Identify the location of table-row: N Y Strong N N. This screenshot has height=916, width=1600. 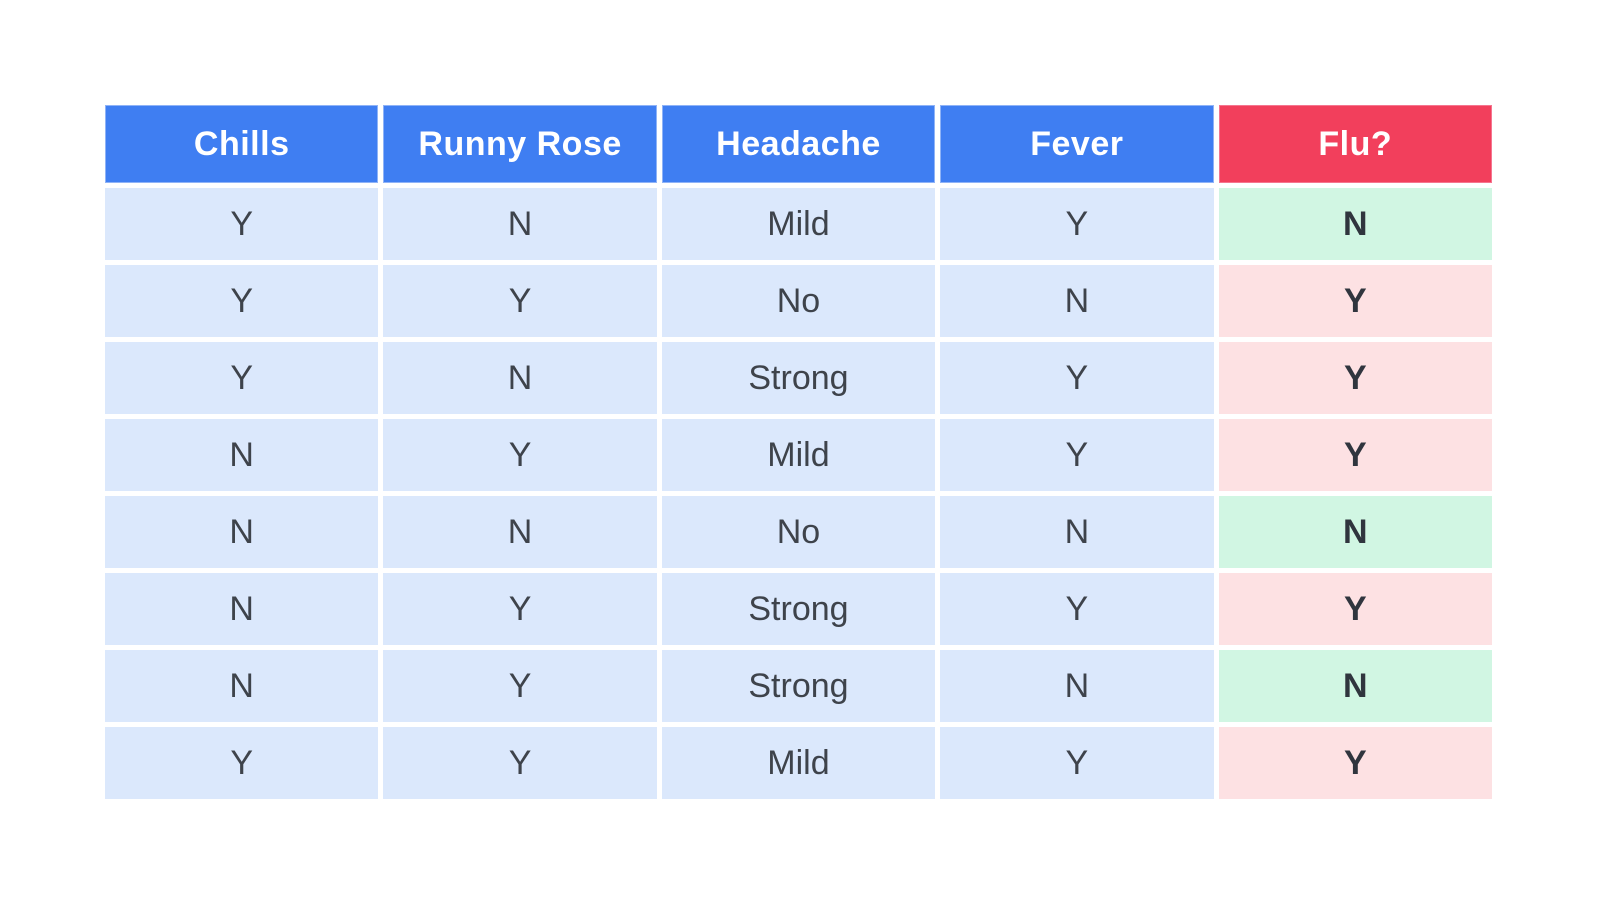
(798, 686).